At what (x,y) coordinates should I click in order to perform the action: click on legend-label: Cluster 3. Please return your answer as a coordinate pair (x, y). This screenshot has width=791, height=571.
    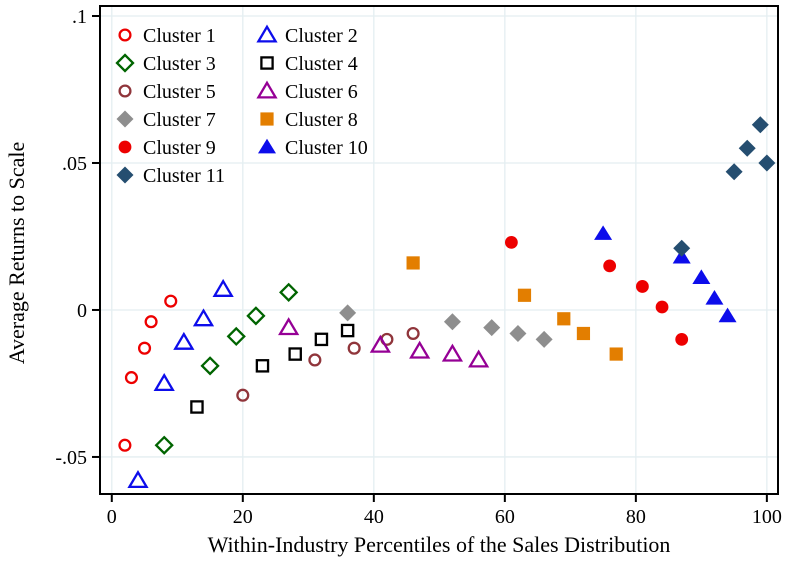
    Looking at the image, I should click on (179, 64).